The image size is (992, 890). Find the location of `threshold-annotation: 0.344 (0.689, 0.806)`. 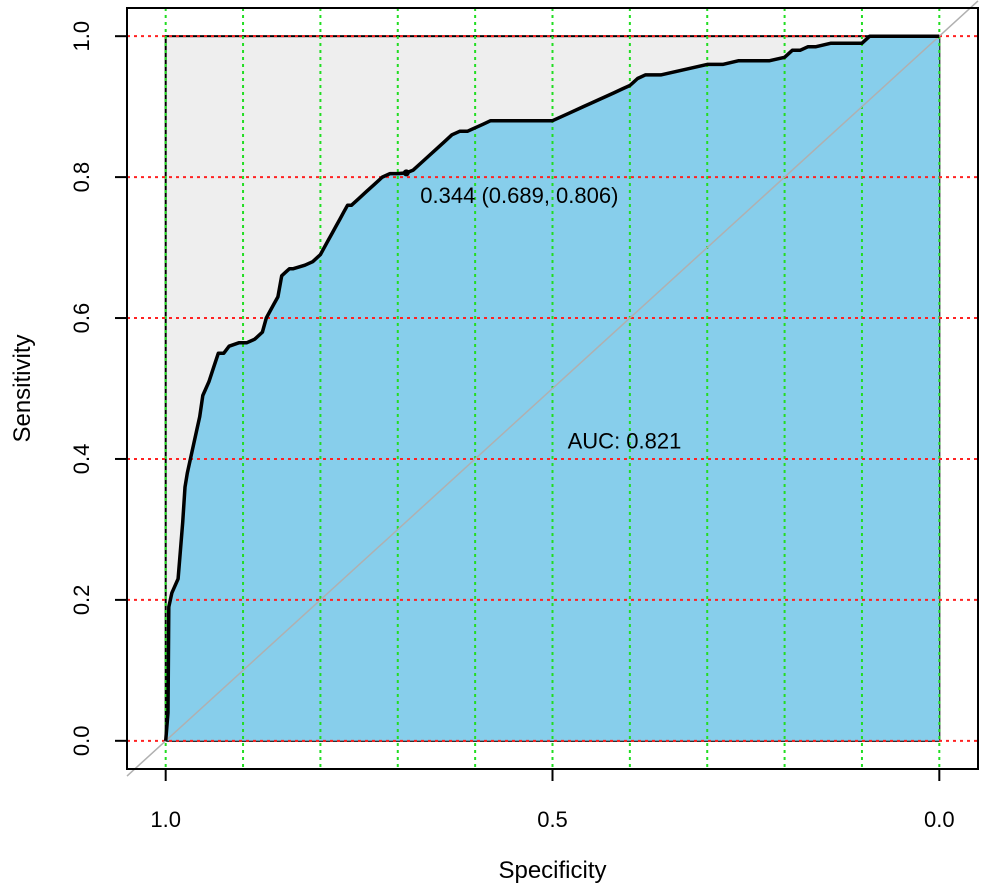

threshold-annotation: 0.344 (0.689, 0.806) is located at coordinates (519, 195).